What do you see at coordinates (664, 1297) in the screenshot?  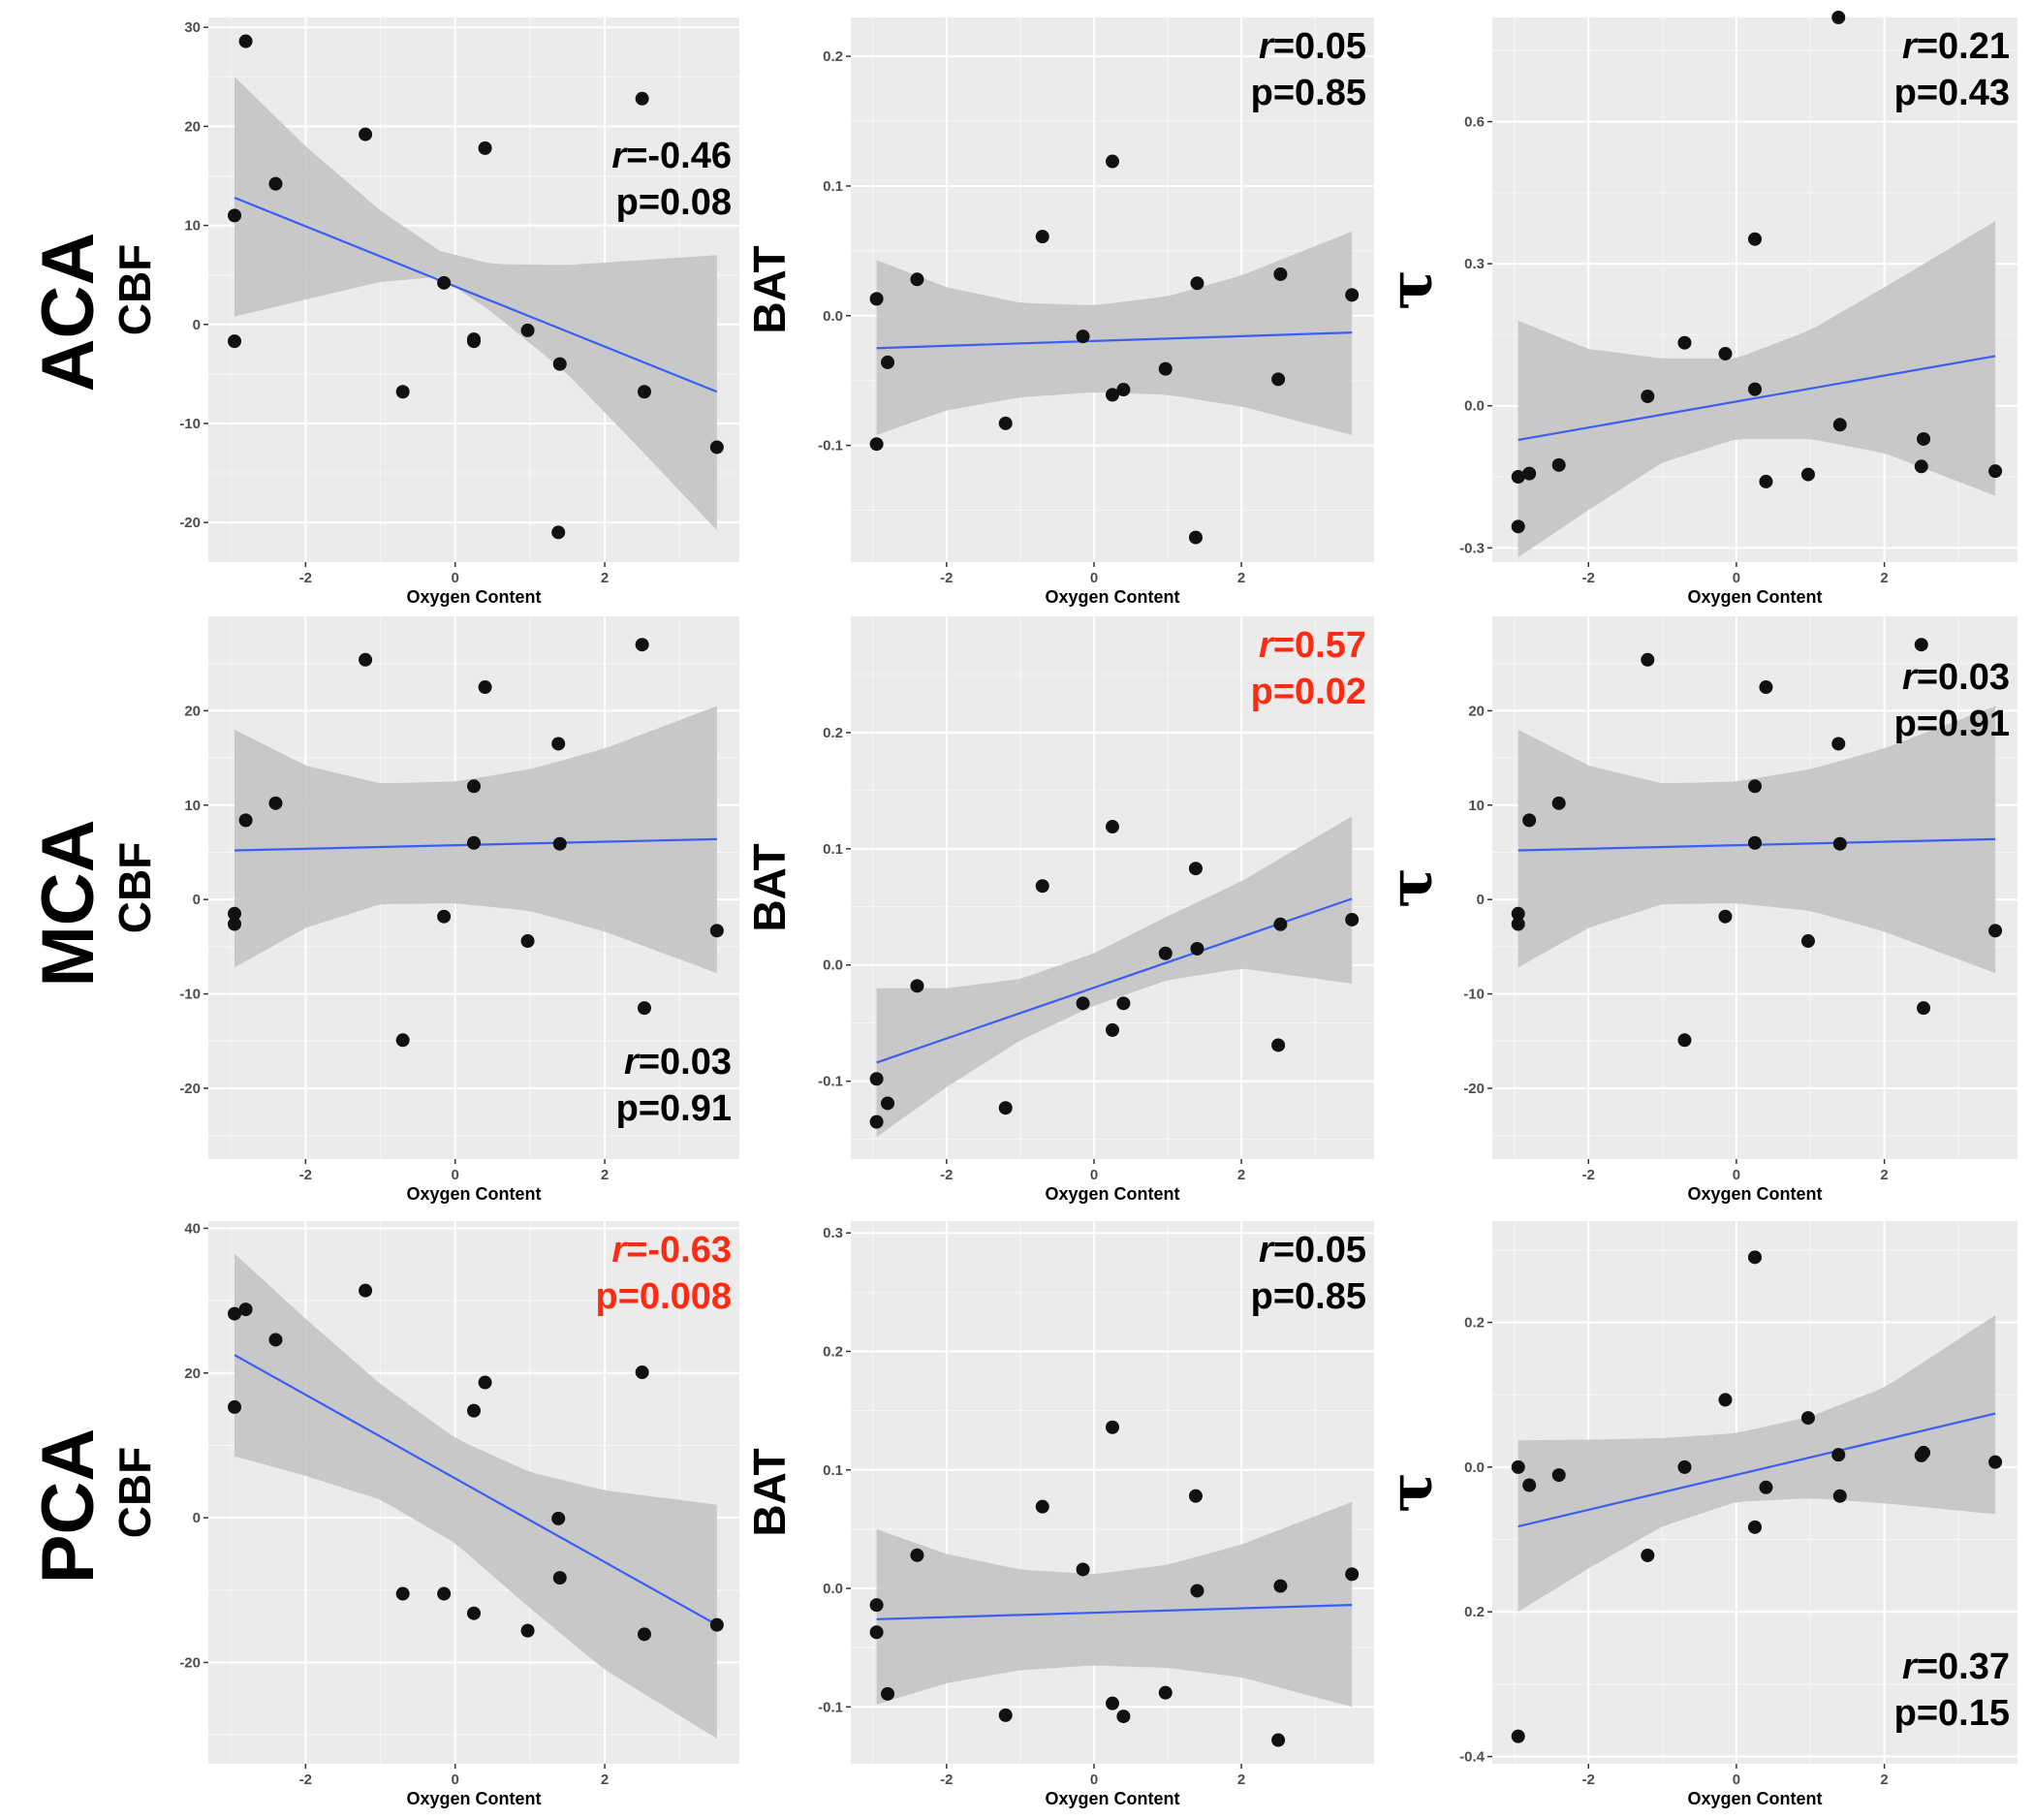 I see `correlation-p-value: p=0.008` at bounding box center [664, 1297].